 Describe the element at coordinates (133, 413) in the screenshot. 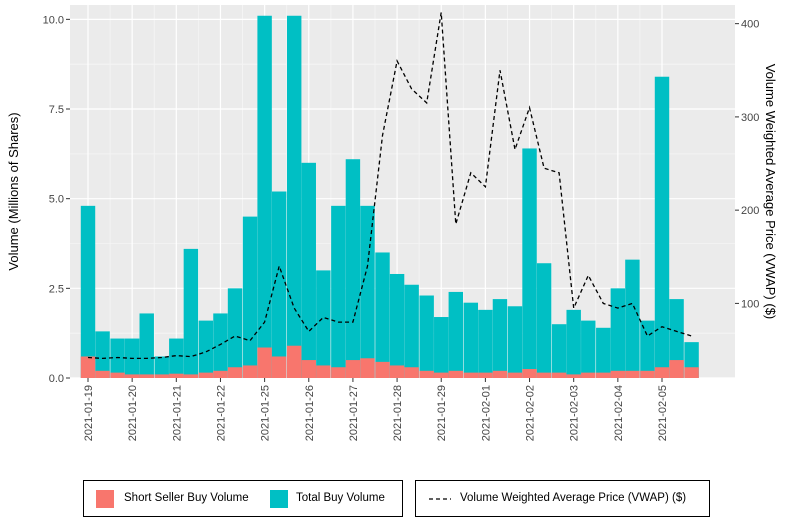

I see `x-tick-label: 2021-01-20` at that location.